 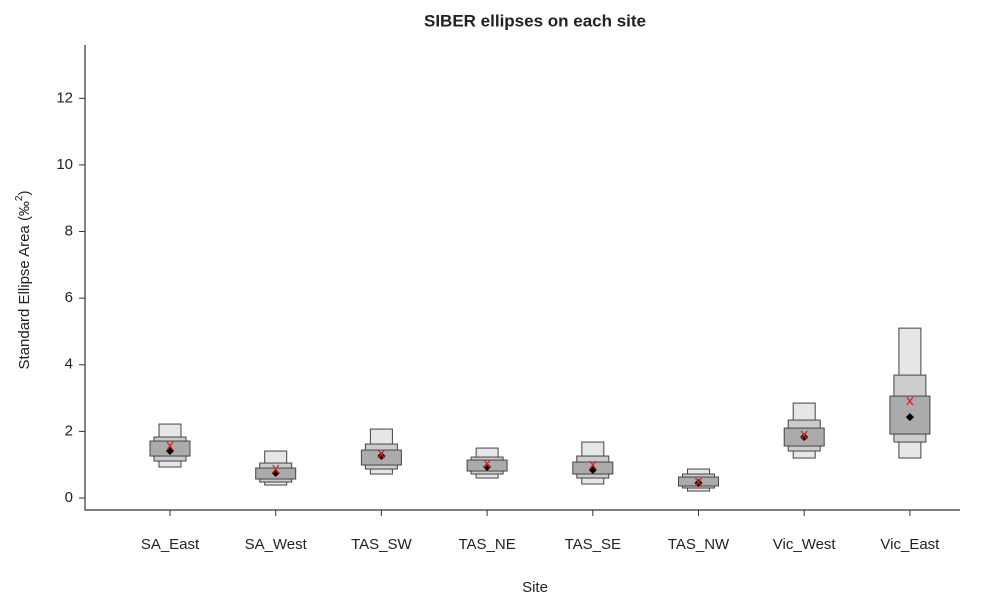 I want to click on x-tick-label: TAS_SW, so click(x=381, y=544).